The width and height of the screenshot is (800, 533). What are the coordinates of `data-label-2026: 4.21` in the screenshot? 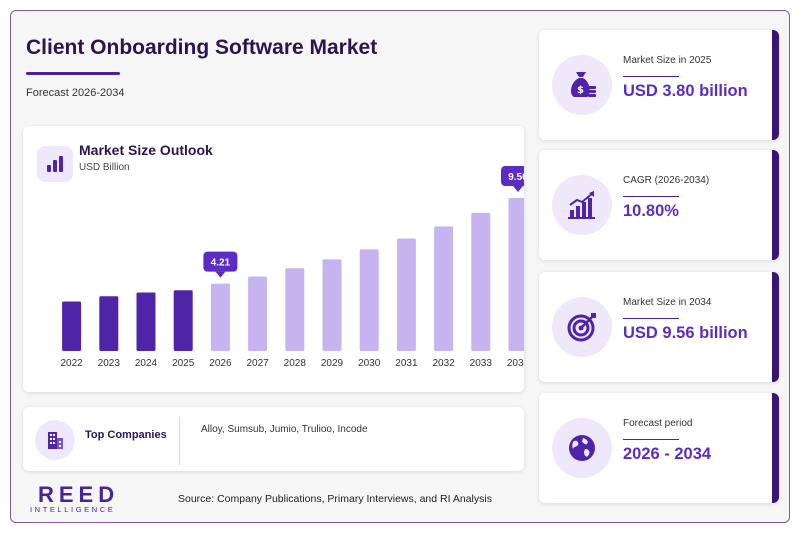 It's located at (220, 264).